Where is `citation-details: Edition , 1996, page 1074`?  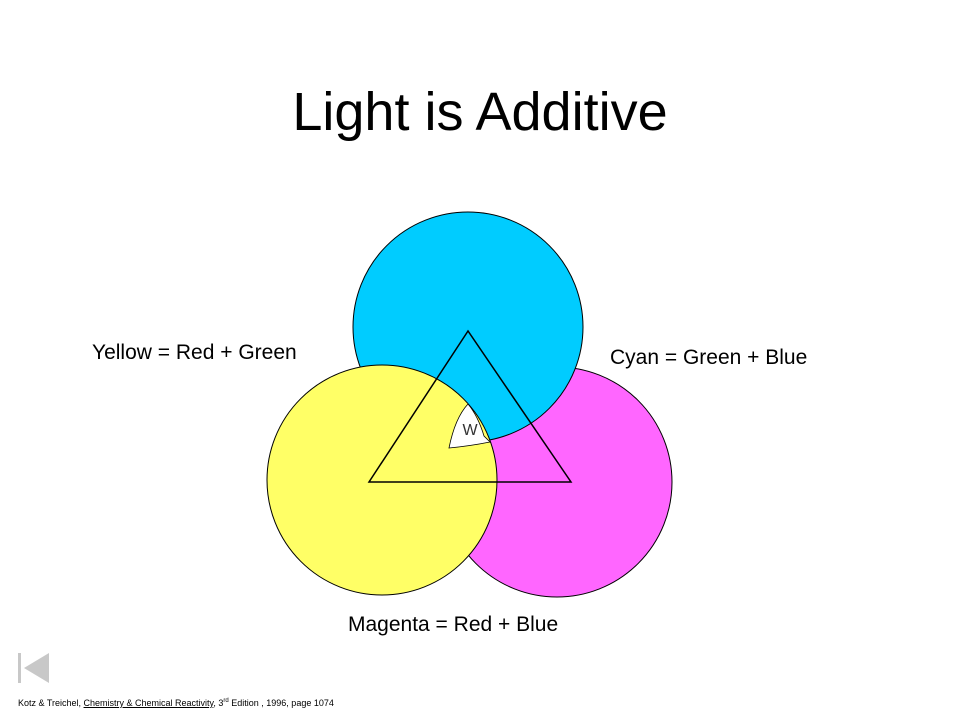 citation-details: Edition , 1996, page 1074 is located at coordinates (281, 703).